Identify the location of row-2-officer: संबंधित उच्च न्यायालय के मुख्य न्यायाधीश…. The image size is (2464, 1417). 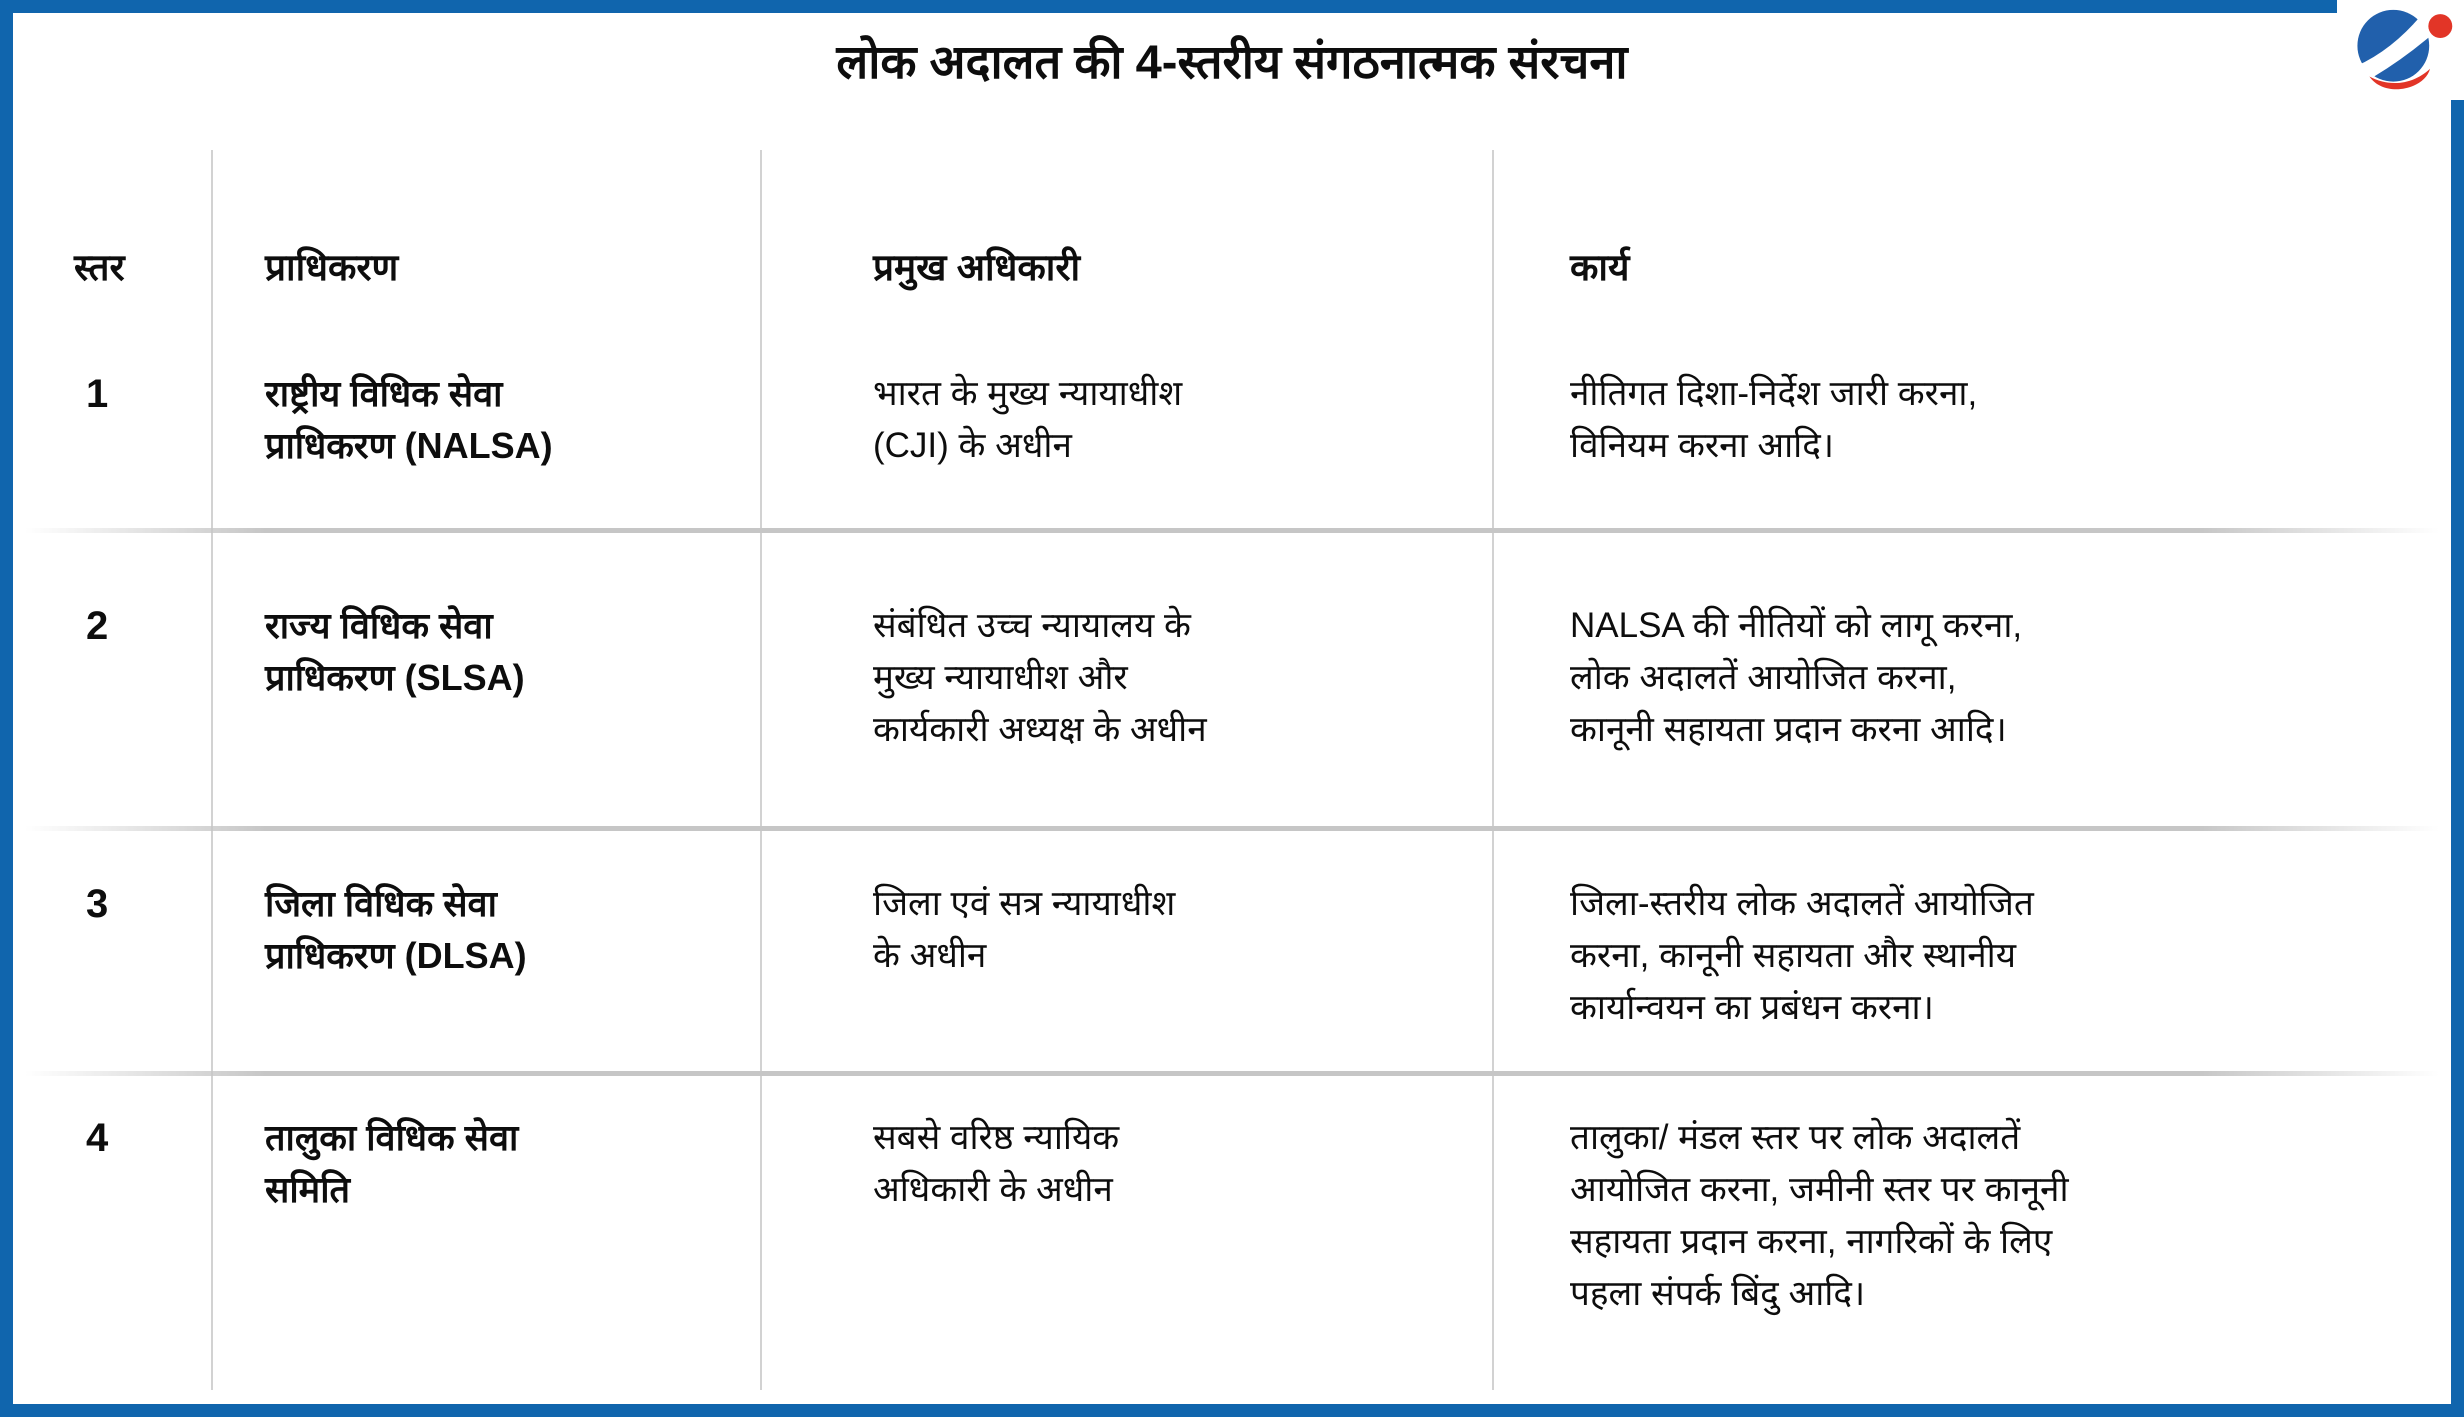
(1040, 677).